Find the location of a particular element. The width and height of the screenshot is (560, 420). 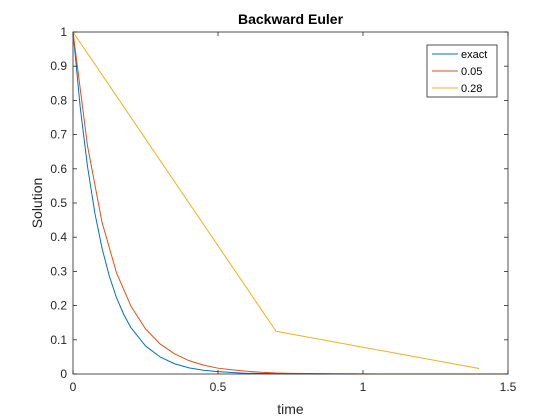

y-tick-label-0-7: 0.7 is located at coordinates (58, 135).